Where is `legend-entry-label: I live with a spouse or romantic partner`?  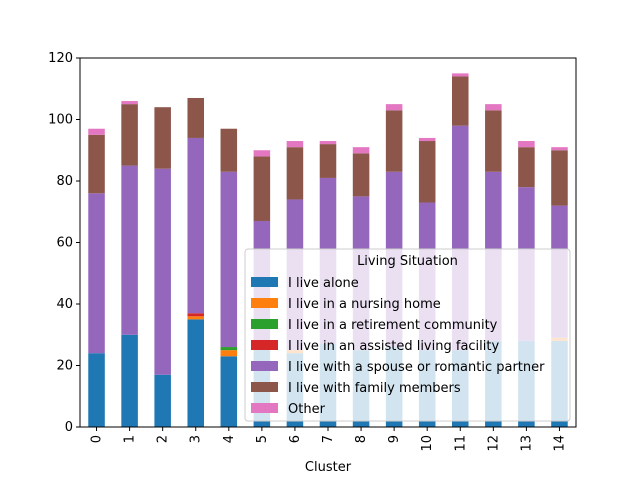
legend-entry-label: I live with a spouse or romantic partner is located at coordinates (416, 367).